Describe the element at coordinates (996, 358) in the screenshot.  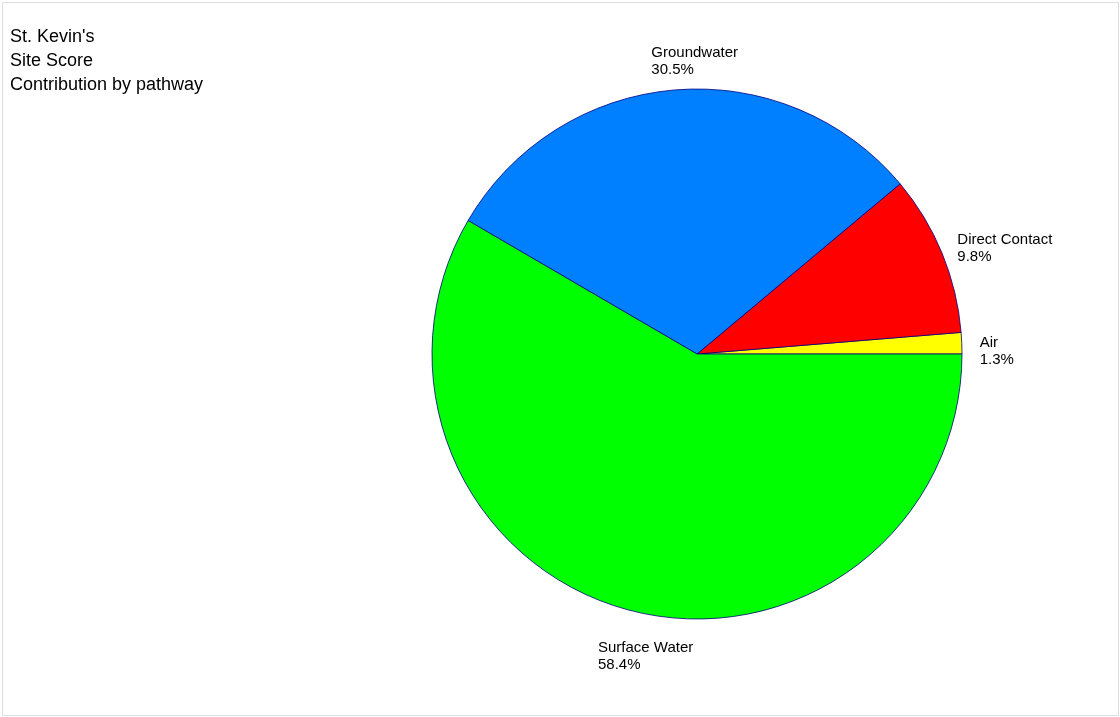
I see `data-label: 1.3%` at that location.